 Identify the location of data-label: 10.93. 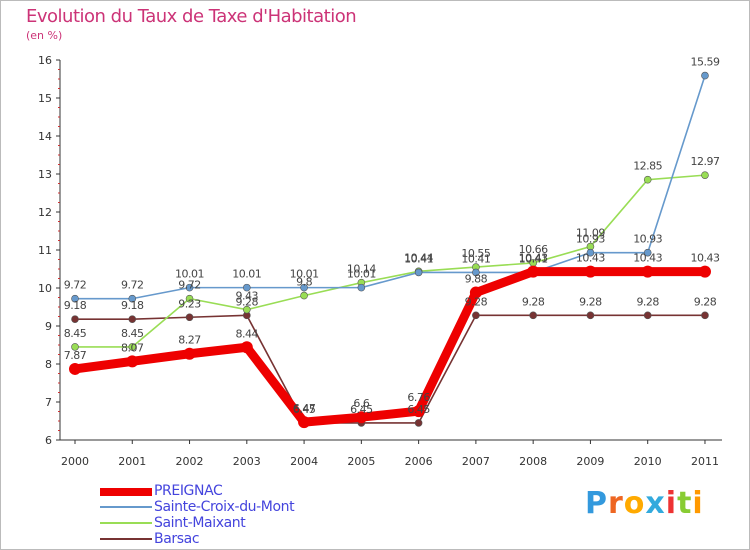
(647, 239).